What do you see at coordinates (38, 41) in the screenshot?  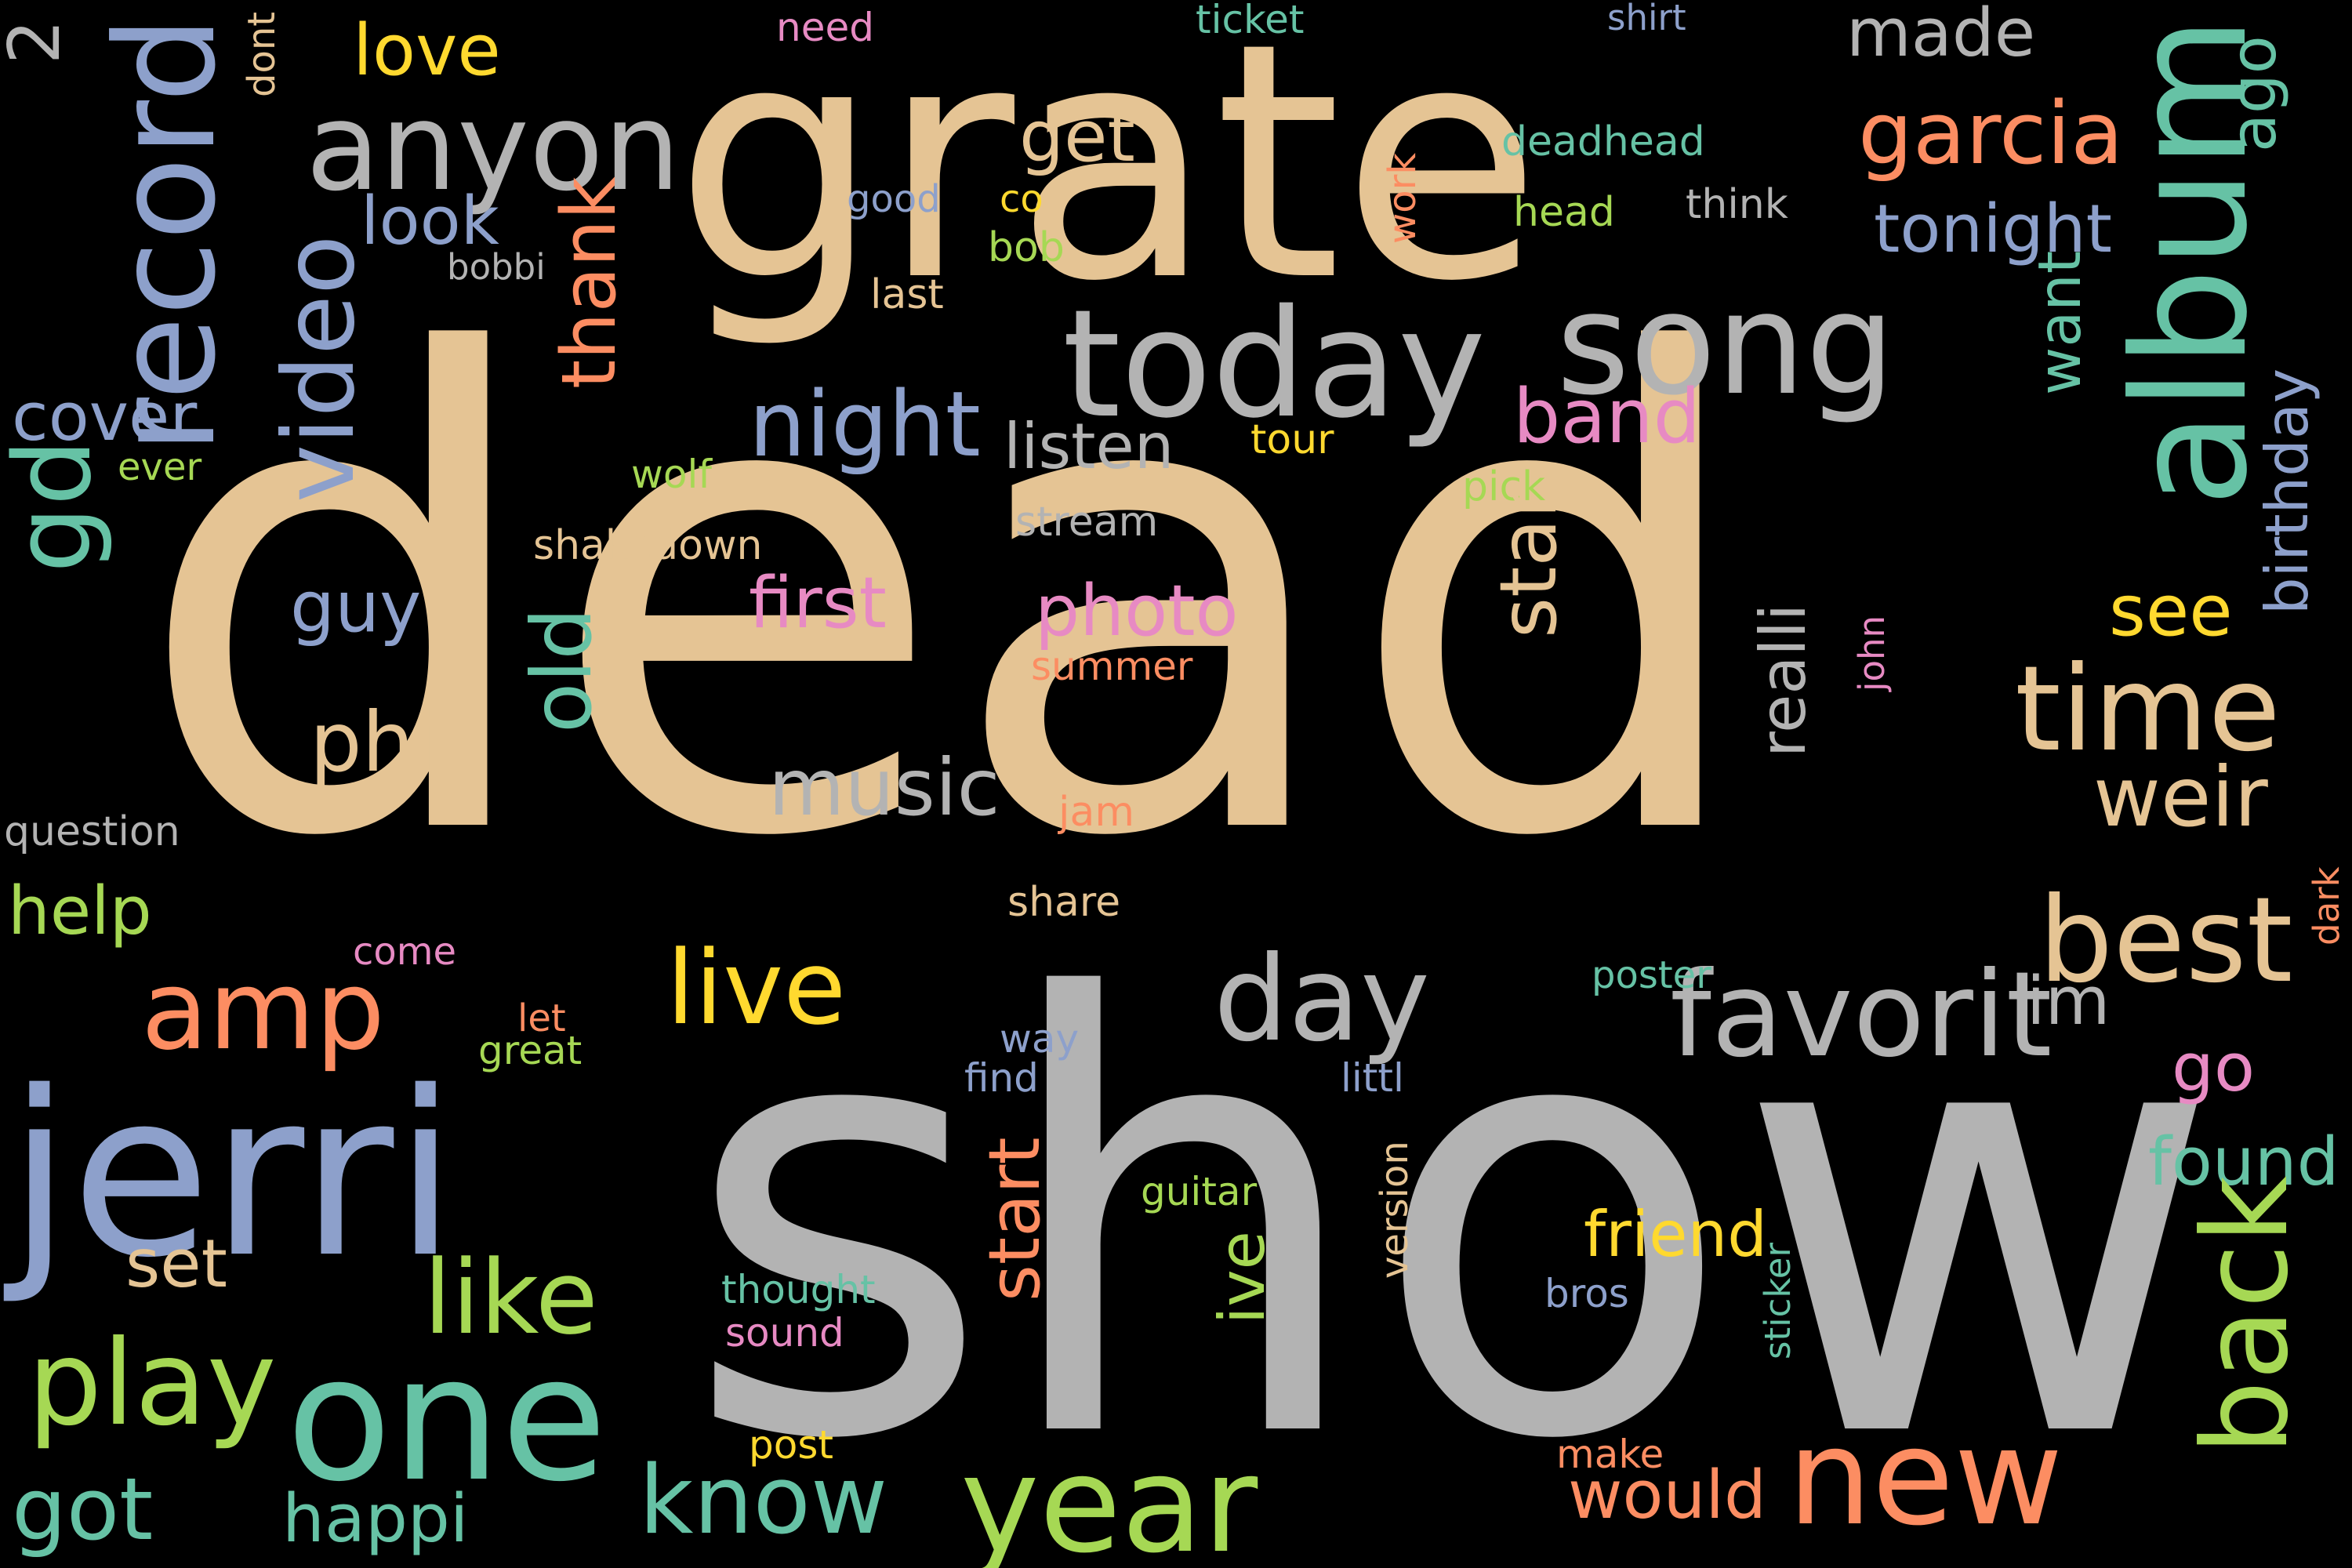 I see `word-first: 2` at bounding box center [38, 41].